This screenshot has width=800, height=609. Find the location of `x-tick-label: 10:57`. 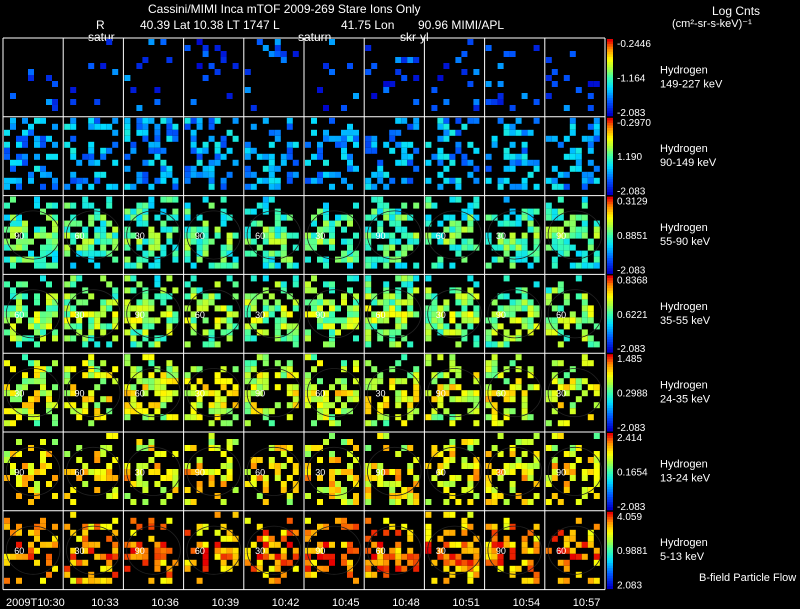

x-tick-label: 10:57 is located at coordinates (587, 603).